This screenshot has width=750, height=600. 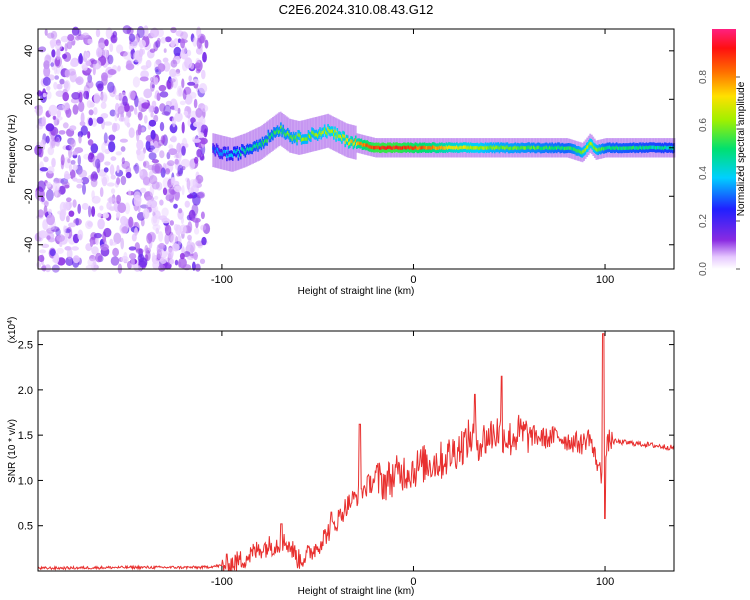 I want to click on y-tick-label: 2.0, so click(x=25, y=391).